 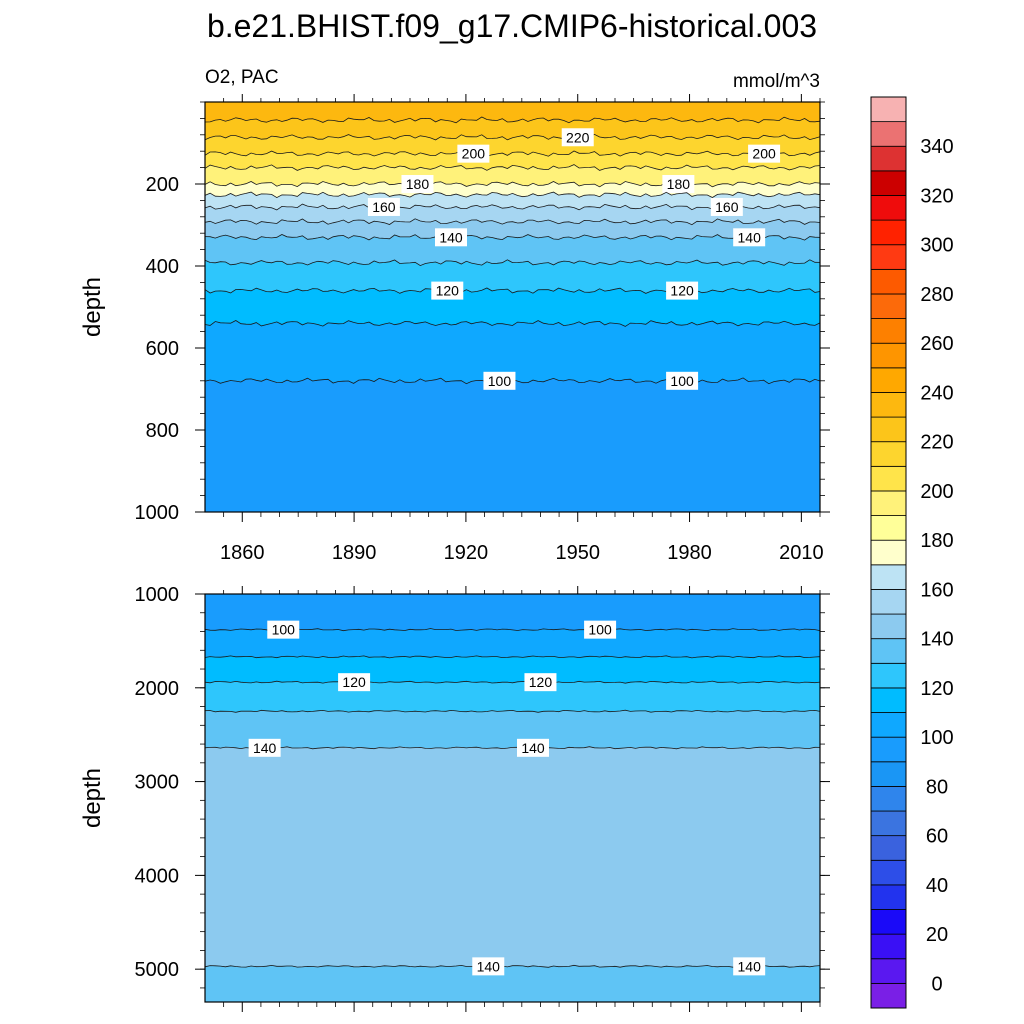 What do you see at coordinates (936, 738) in the screenshot?
I see `colorbar-label: 100` at bounding box center [936, 738].